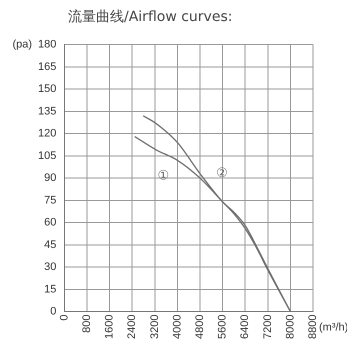 Image resolution: width=355 pixels, height=355 pixels. What do you see at coordinates (53, 312) in the screenshot?
I see `y-tick-label: 0` at bounding box center [53, 312].